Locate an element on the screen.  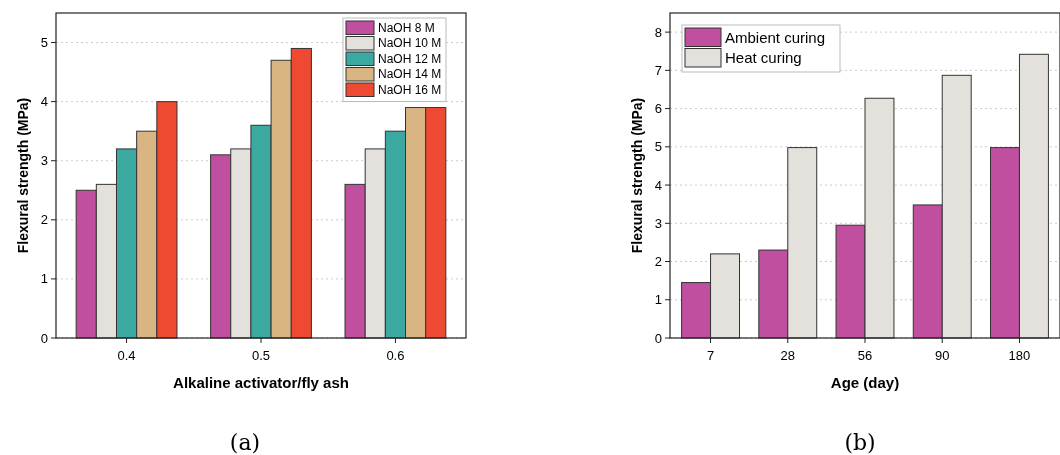
y-tick-label: 8 is located at coordinates (658, 32).